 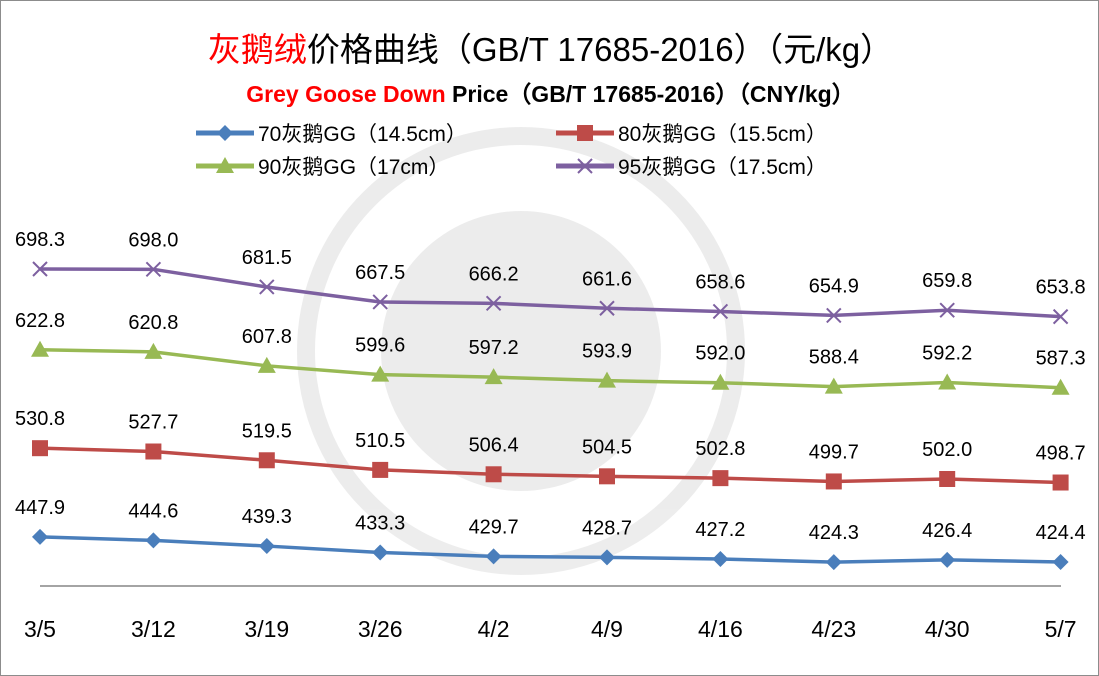 What do you see at coordinates (720, 282) in the screenshot?
I see `data-label: 658.6` at bounding box center [720, 282].